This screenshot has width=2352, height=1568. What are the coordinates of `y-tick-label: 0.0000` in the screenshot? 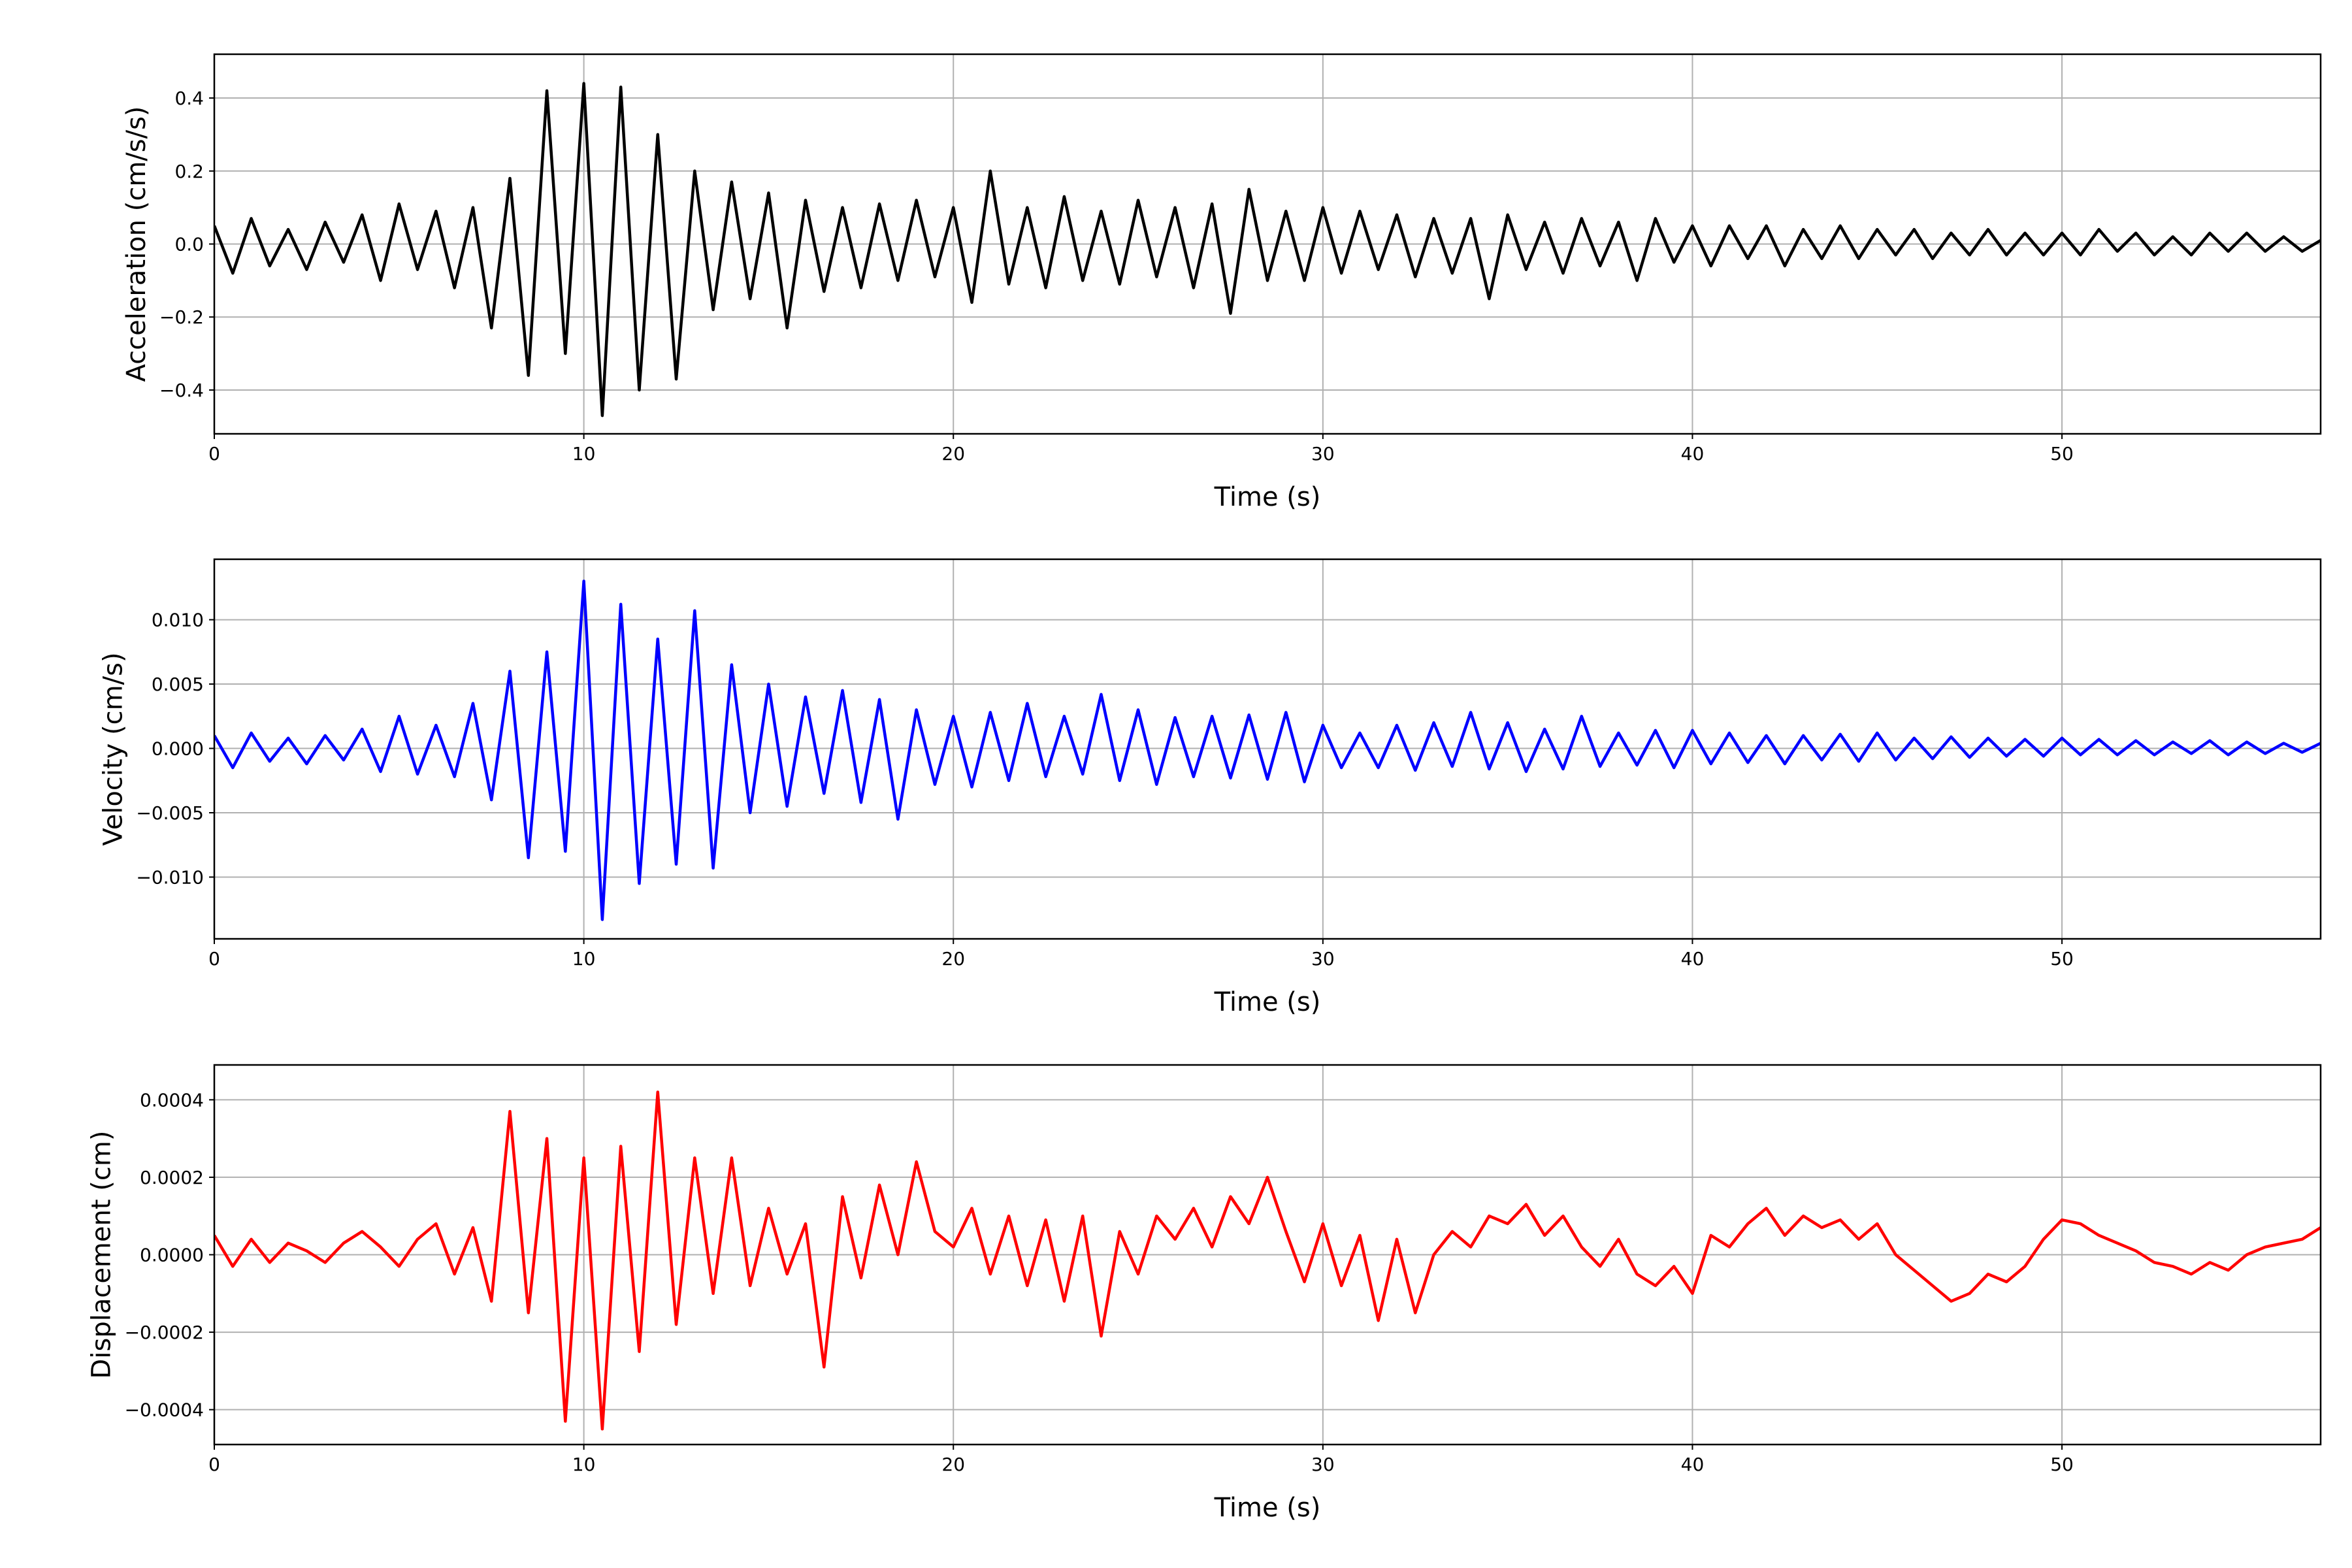 It's located at (172, 1255).